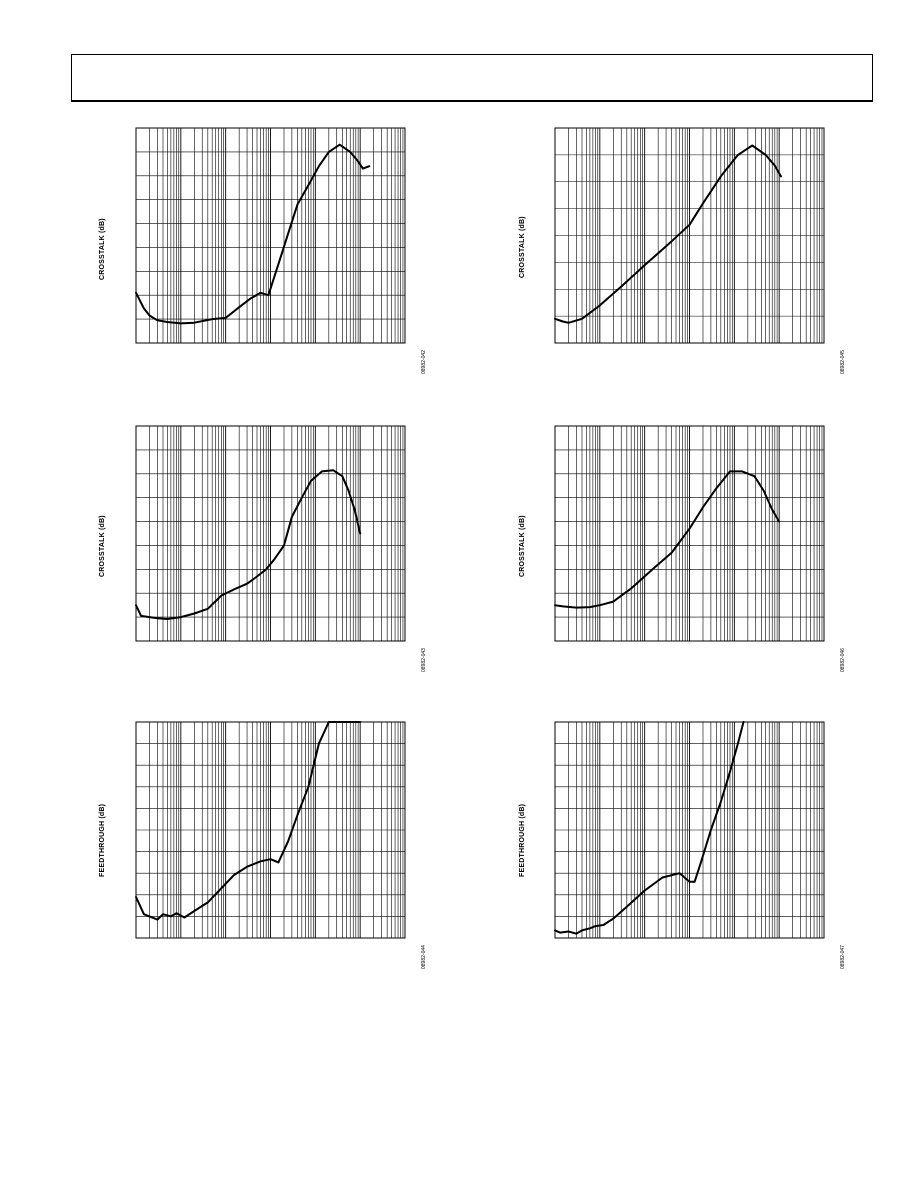 The width and height of the screenshot is (918, 1188). What do you see at coordinates (472, 78) in the screenshot?
I see `page-header-box` at bounding box center [472, 78].